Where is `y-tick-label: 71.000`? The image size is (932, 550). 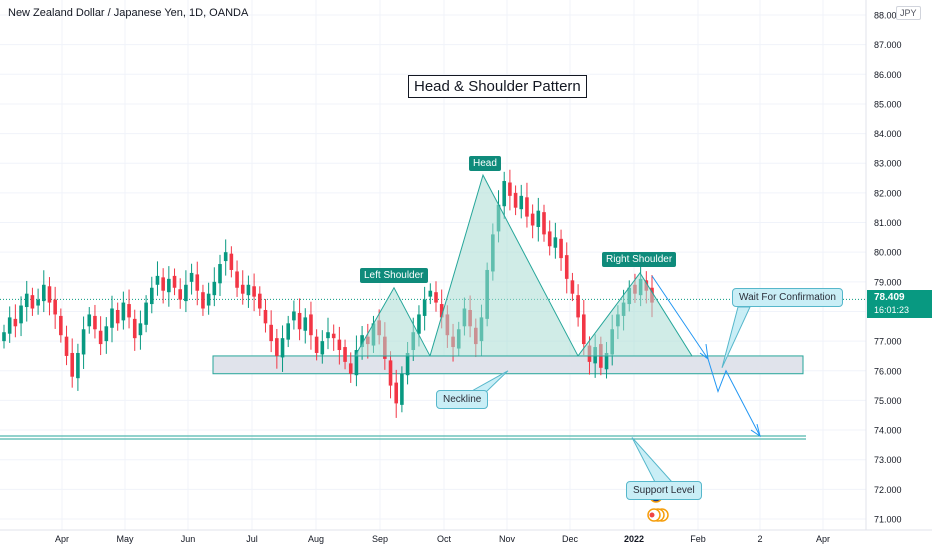
y-tick-label: 71.000 is located at coordinates (888, 520).